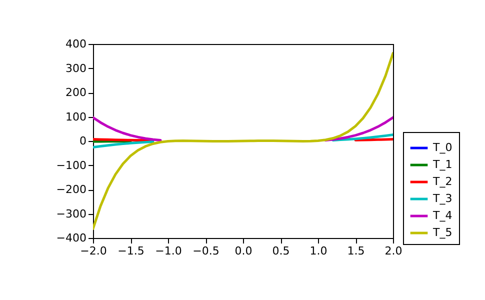 The height and width of the screenshot is (300, 485). Describe the element at coordinates (206, 251) in the screenshot. I see `x-tick-label: −0.5` at that location.